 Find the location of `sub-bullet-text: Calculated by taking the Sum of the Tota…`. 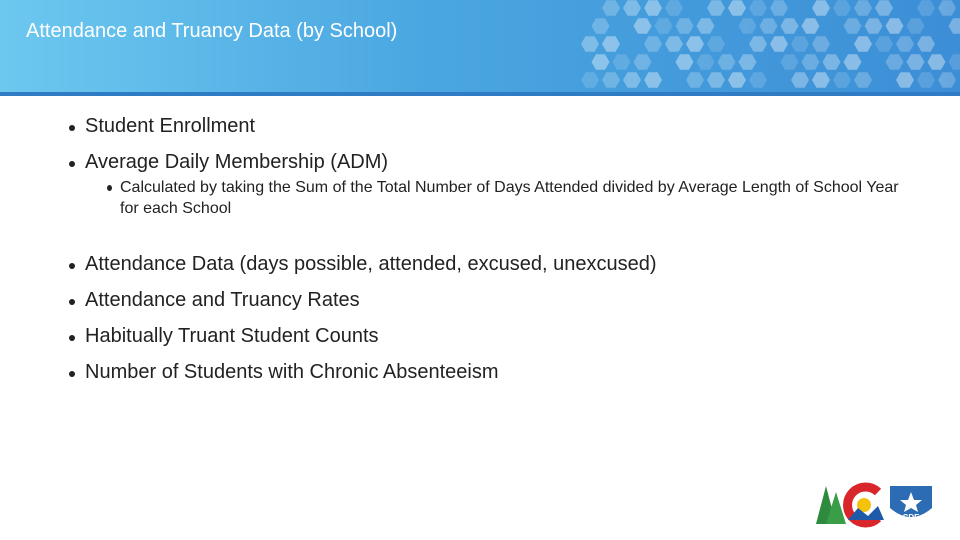

sub-bullet-text: Calculated by taking the Sum of the Tota… is located at coordinates (509, 198).